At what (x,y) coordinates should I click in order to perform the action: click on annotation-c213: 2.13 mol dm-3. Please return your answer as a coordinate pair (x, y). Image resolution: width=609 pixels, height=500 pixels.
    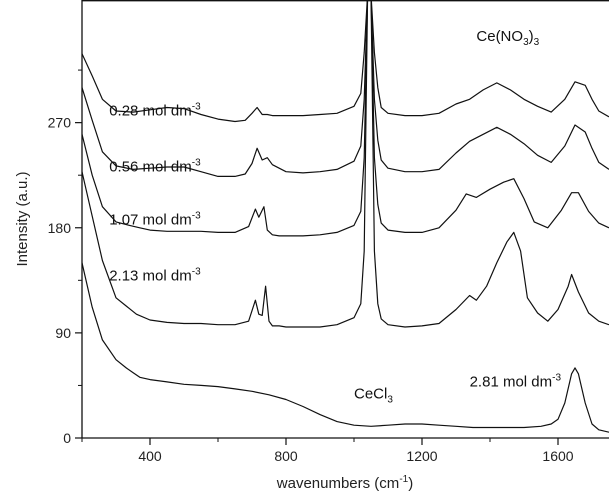
    Looking at the image, I should click on (155, 275).